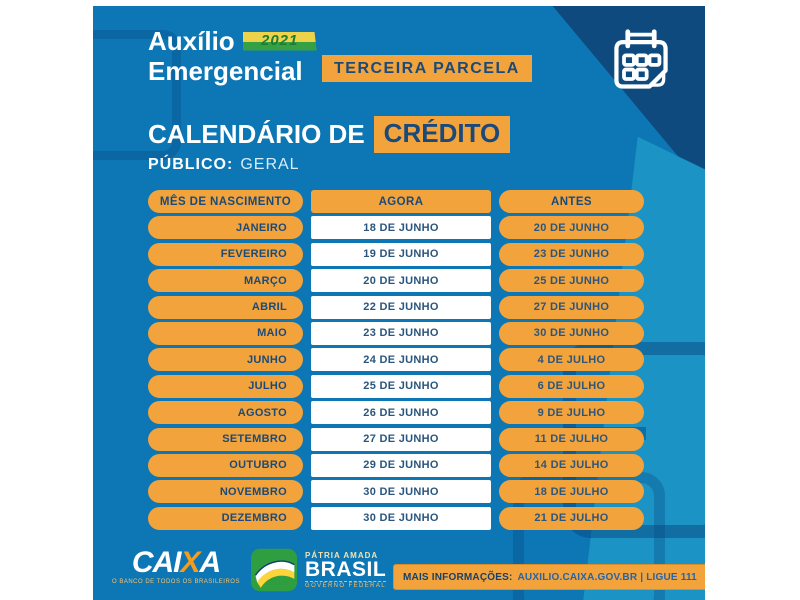 This screenshot has width=800, height=600. I want to click on month-cell: NOVEMBRO, so click(225, 492).